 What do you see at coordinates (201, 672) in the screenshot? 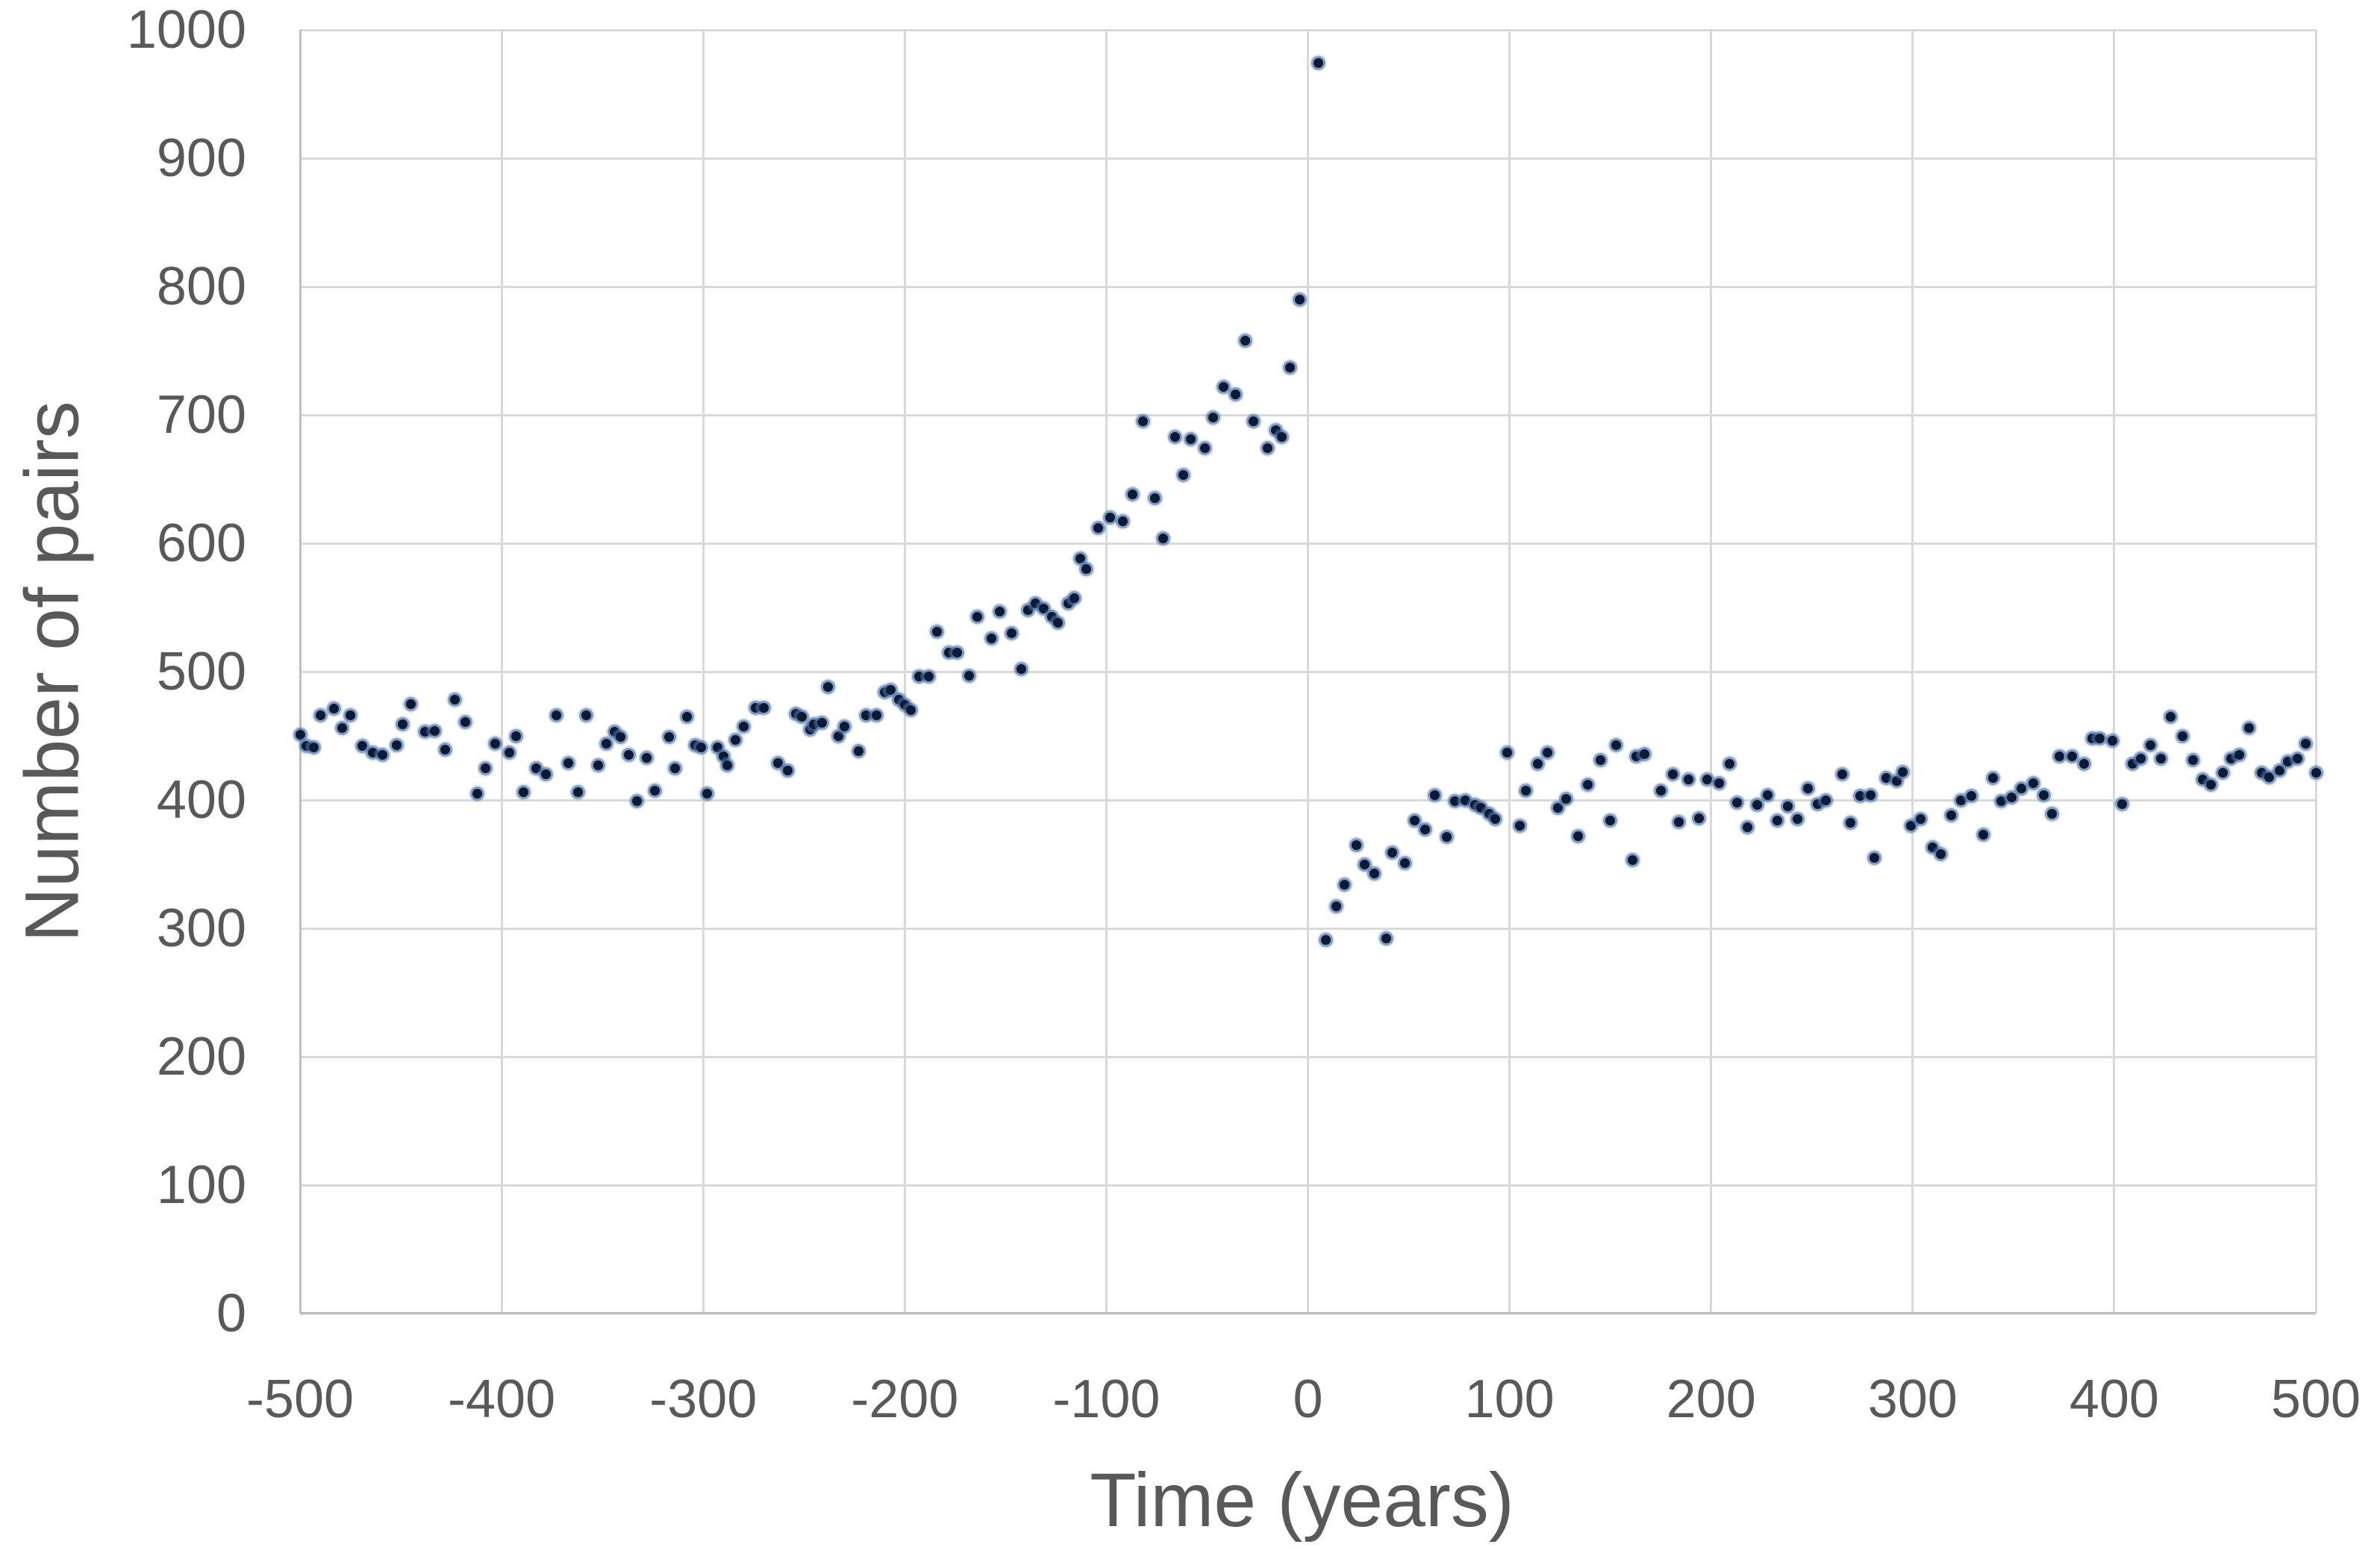
I see `y-tick-label: 500` at bounding box center [201, 672].